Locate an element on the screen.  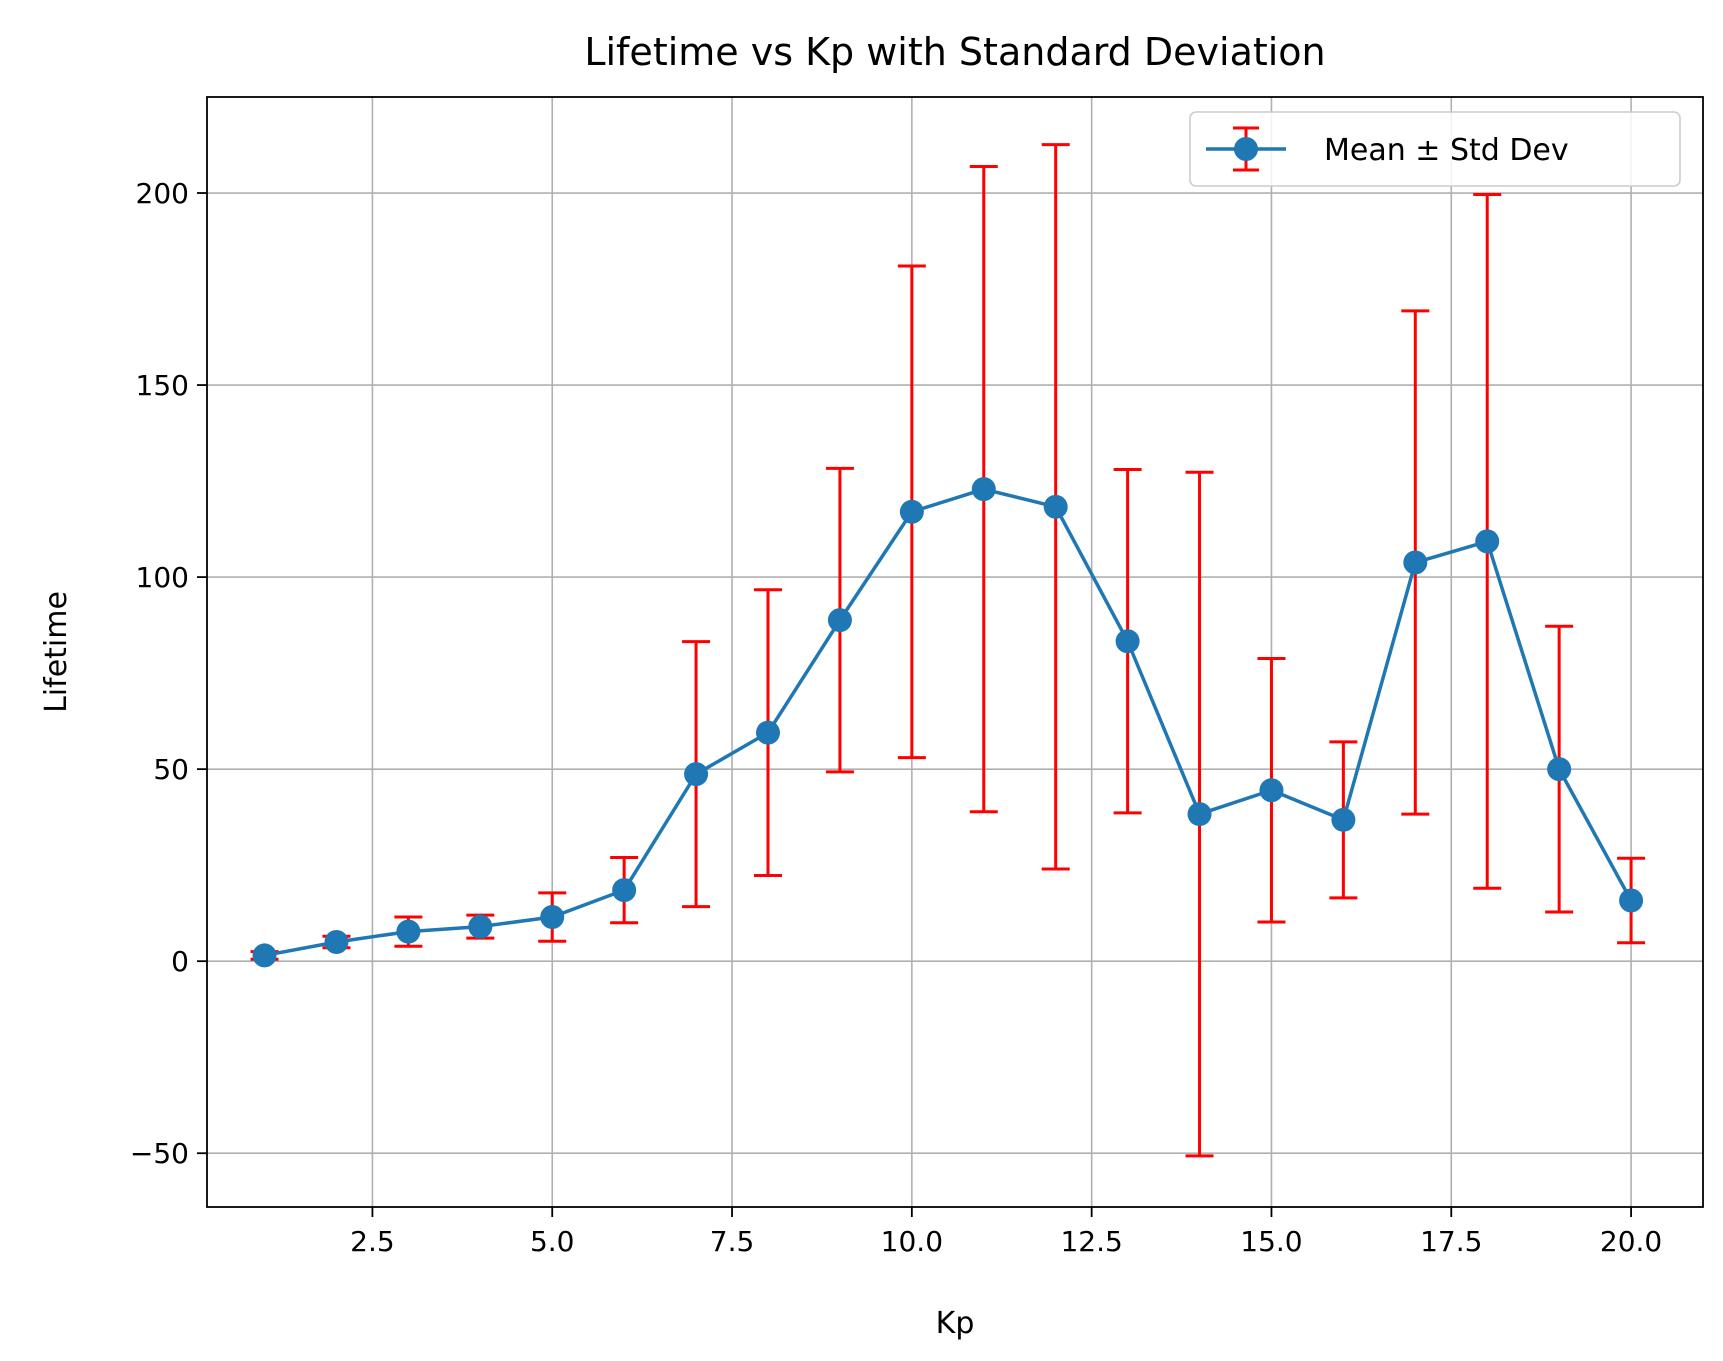
y-tick-label: 0 is located at coordinates (180, 961).